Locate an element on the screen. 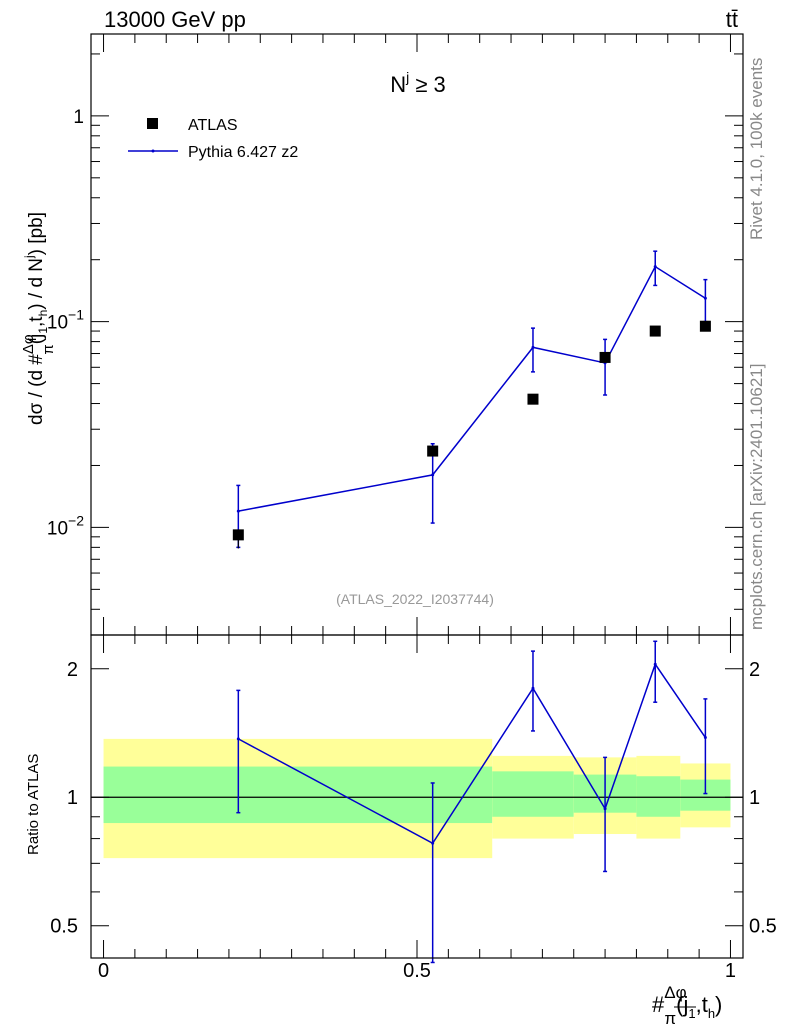 This screenshot has width=786, height=1024. legend-atlas-label: ATLAS is located at coordinates (213, 125).